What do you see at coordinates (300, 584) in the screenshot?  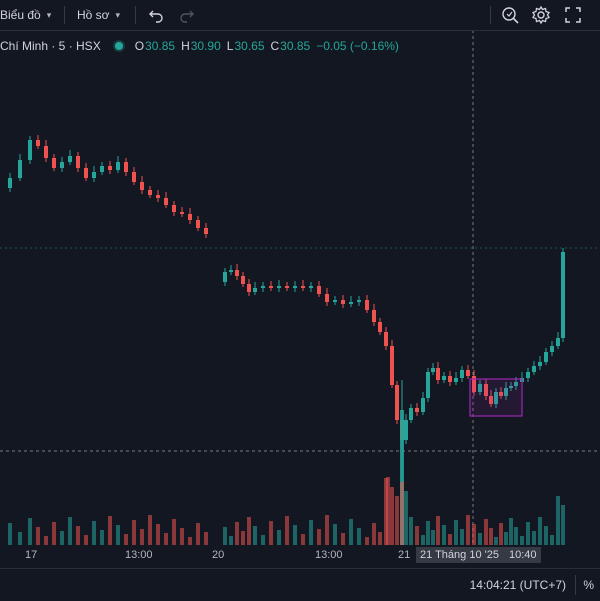 I see `status-bar: 14:04:21 (UTC+7) %` at bounding box center [300, 584].